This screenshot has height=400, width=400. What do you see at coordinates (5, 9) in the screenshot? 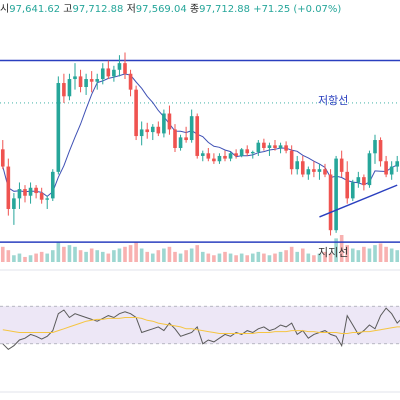
I see `open-label: 시` at bounding box center [5, 9].